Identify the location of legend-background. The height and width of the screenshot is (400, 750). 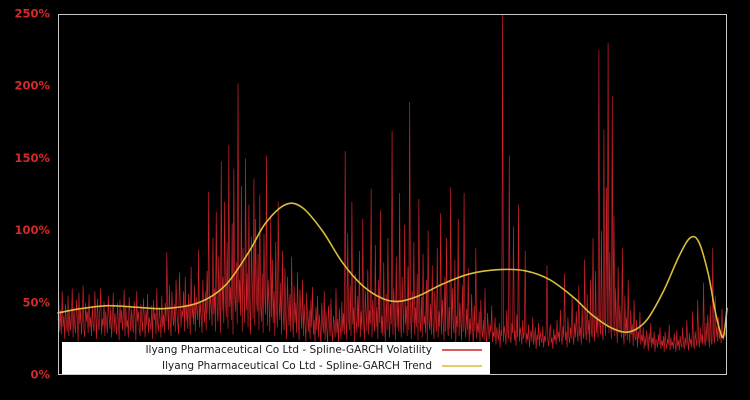
(276, 358).